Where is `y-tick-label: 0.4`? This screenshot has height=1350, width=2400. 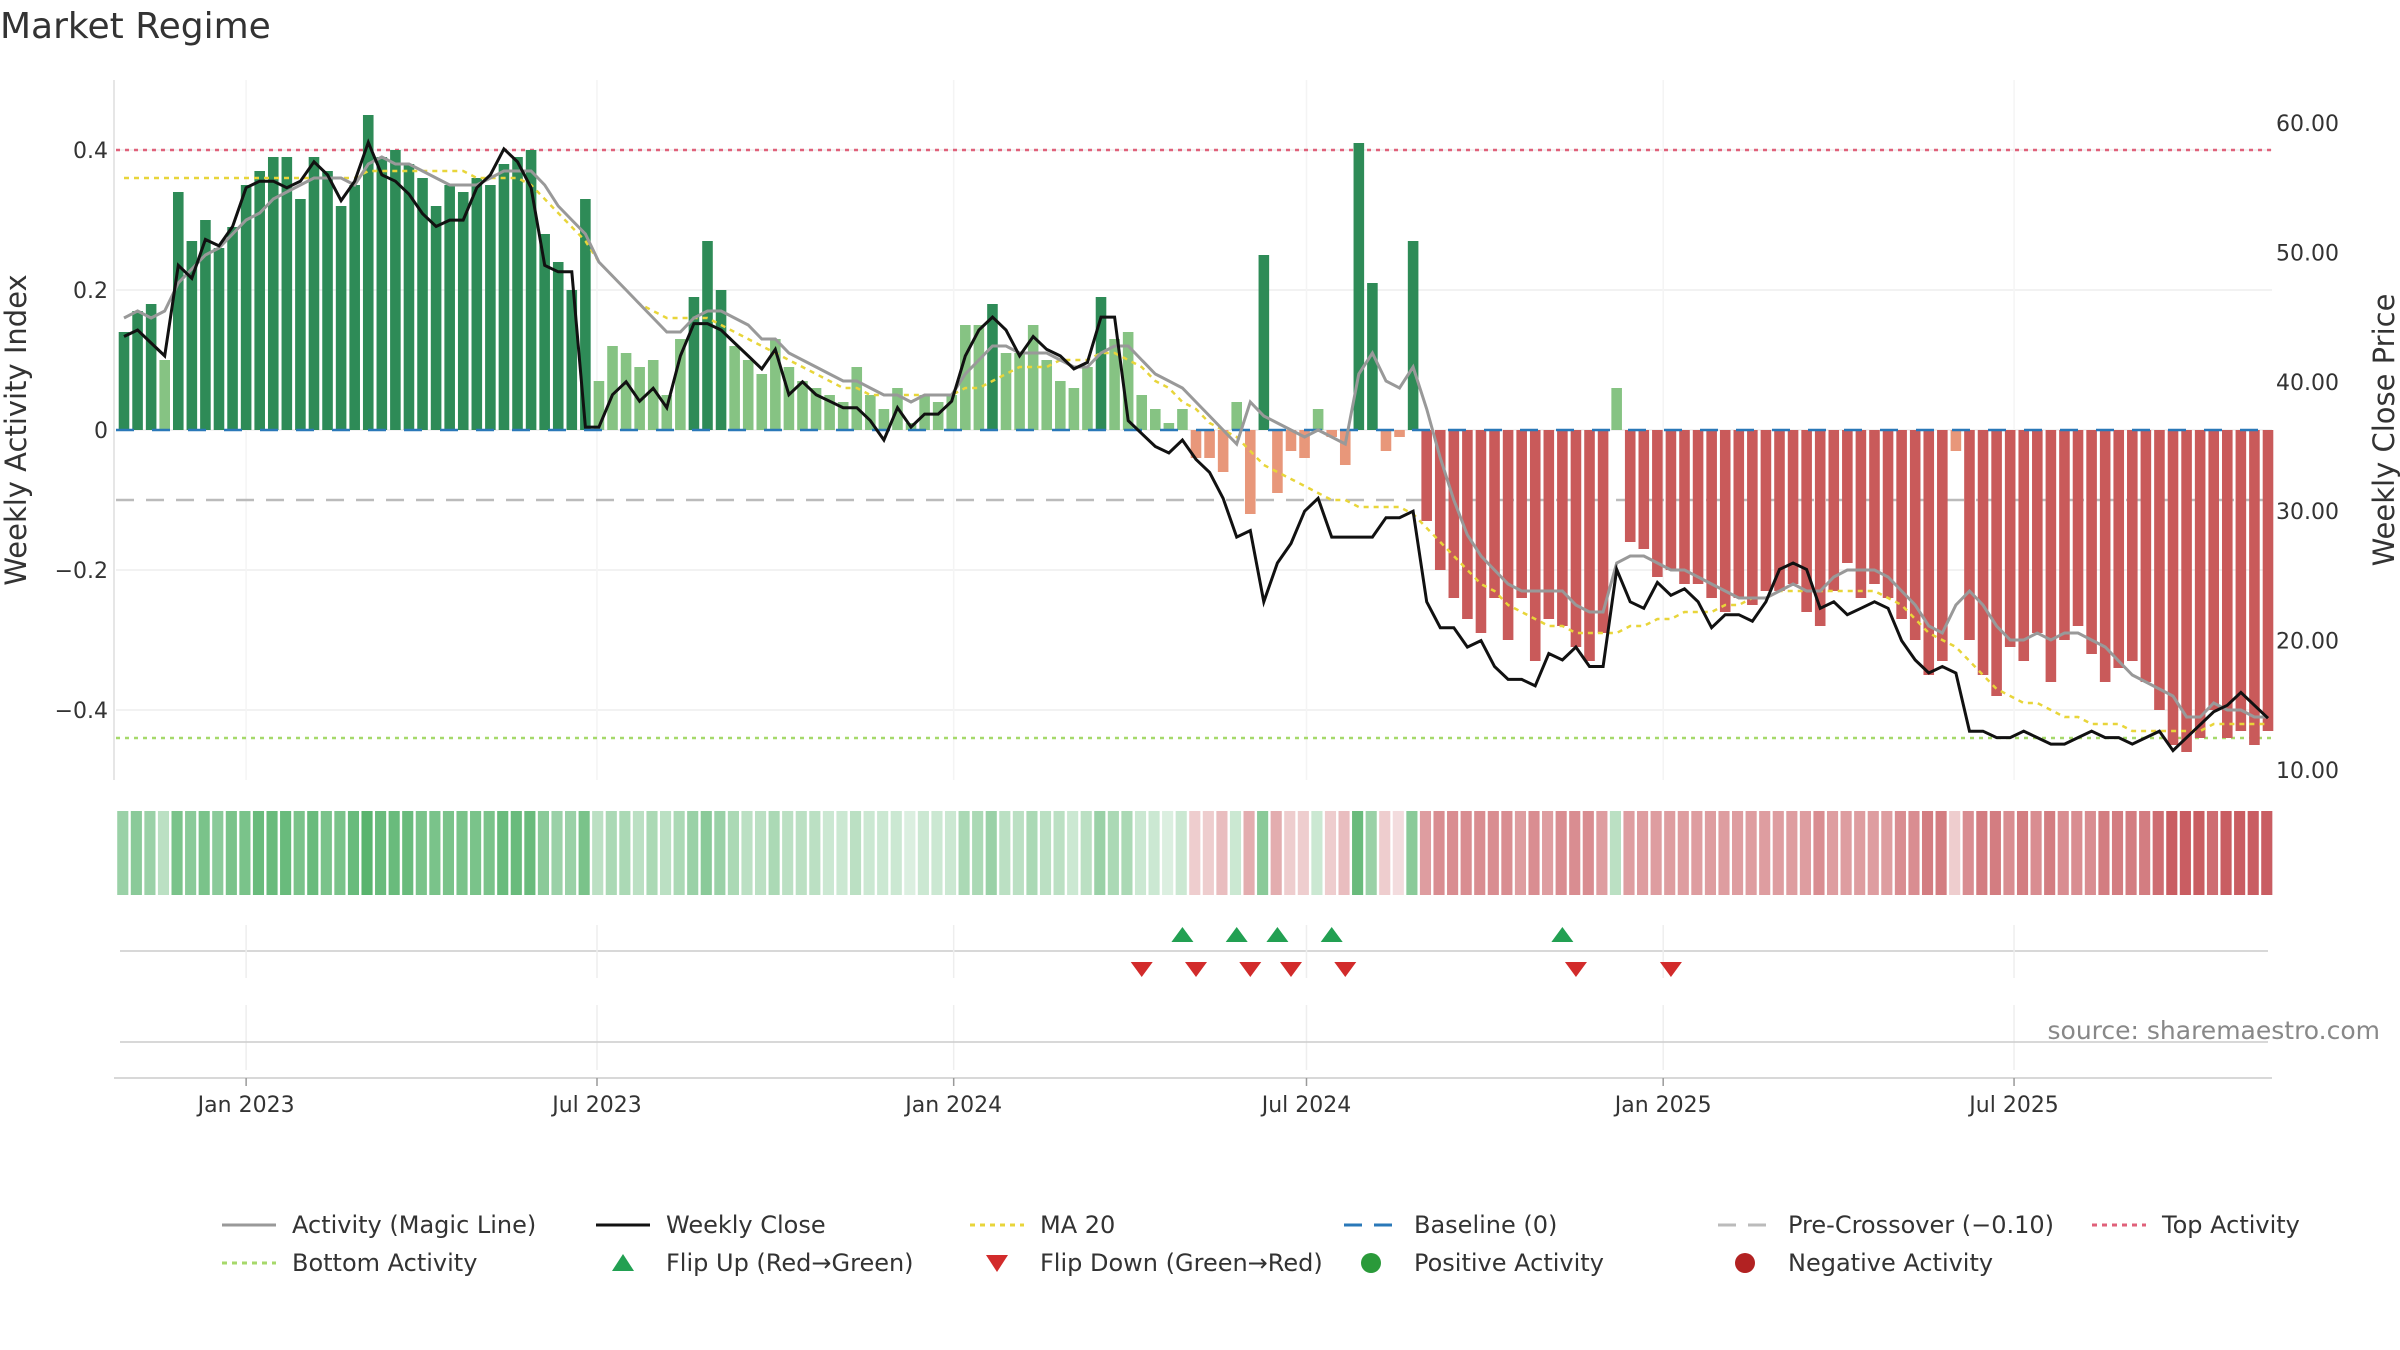 y-tick-label: 0.4 is located at coordinates (90, 151).